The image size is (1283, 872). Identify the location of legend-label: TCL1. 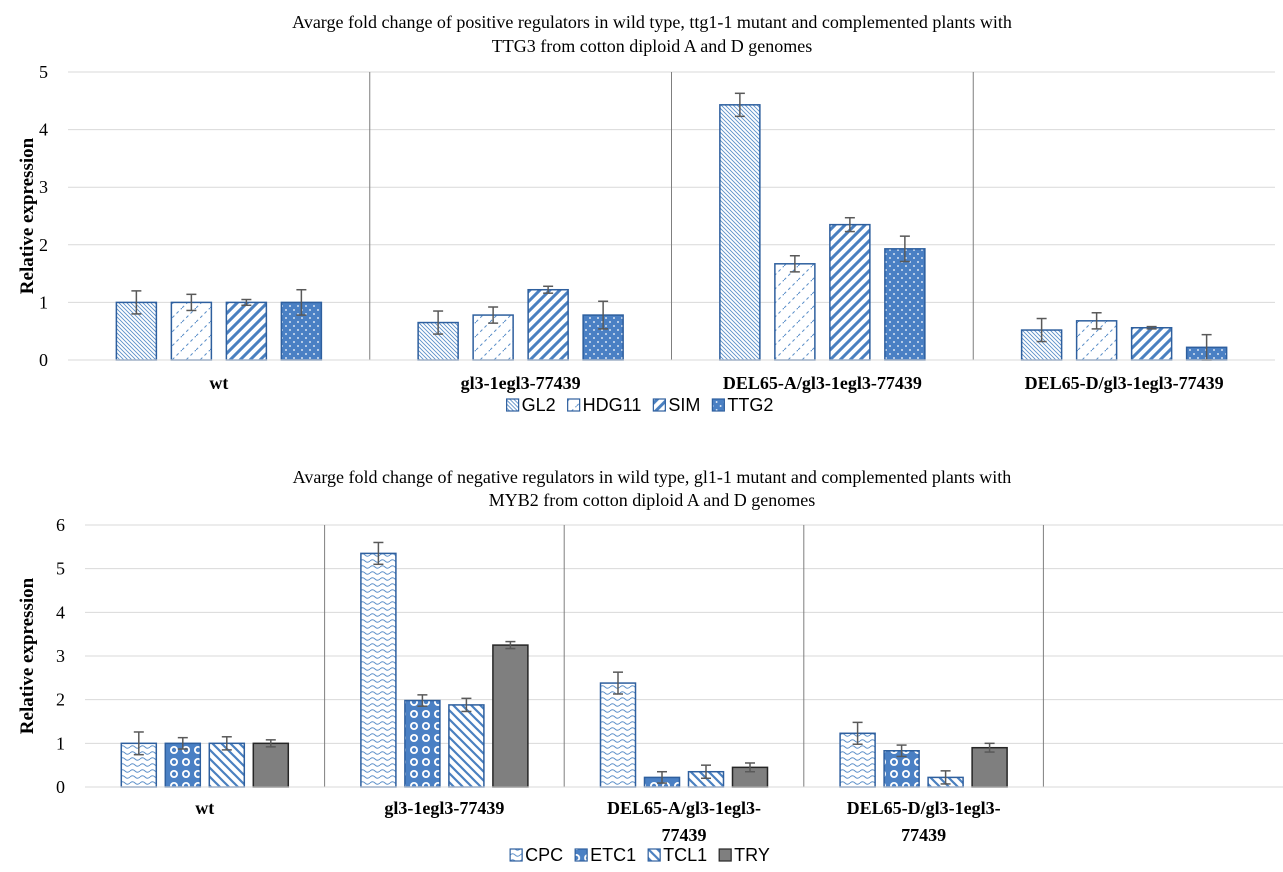
(685, 855).